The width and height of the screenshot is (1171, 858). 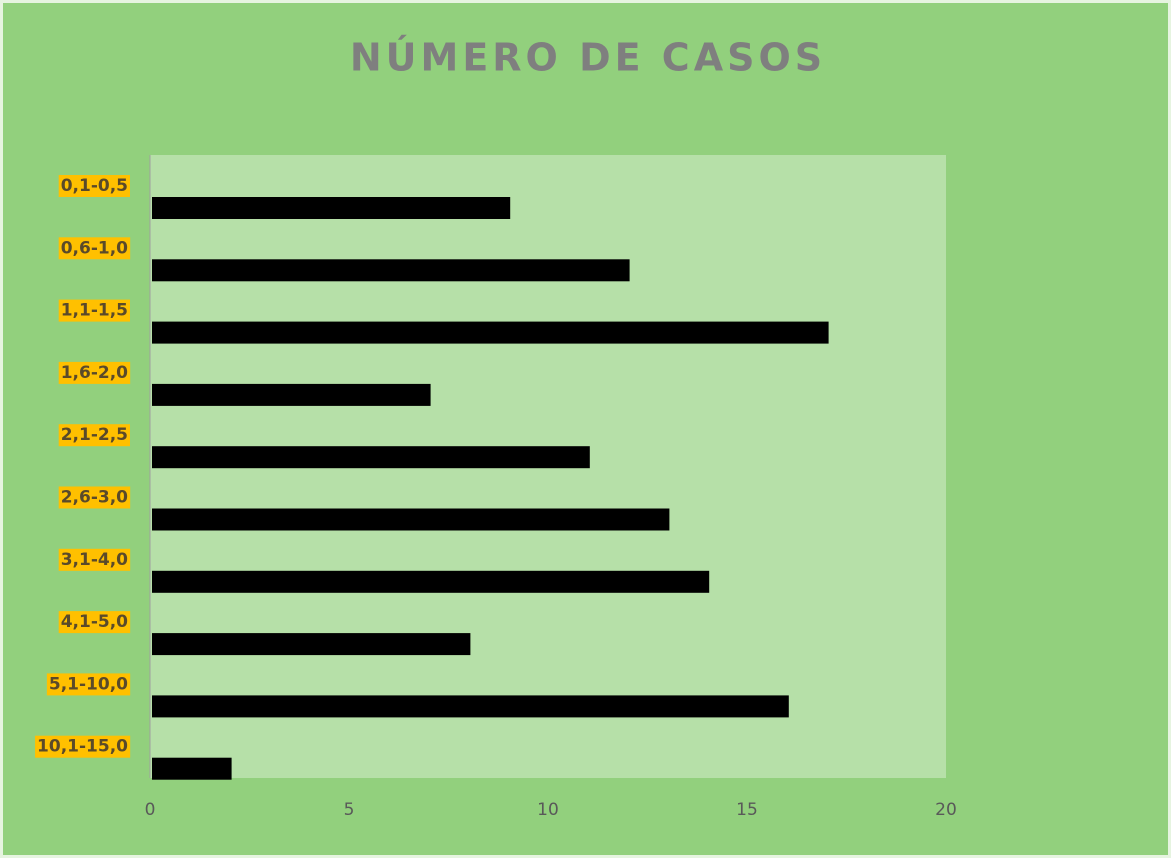 What do you see at coordinates (747, 810) in the screenshot?
I see `x-tick-label: 15` at bounding box center [747, 810].